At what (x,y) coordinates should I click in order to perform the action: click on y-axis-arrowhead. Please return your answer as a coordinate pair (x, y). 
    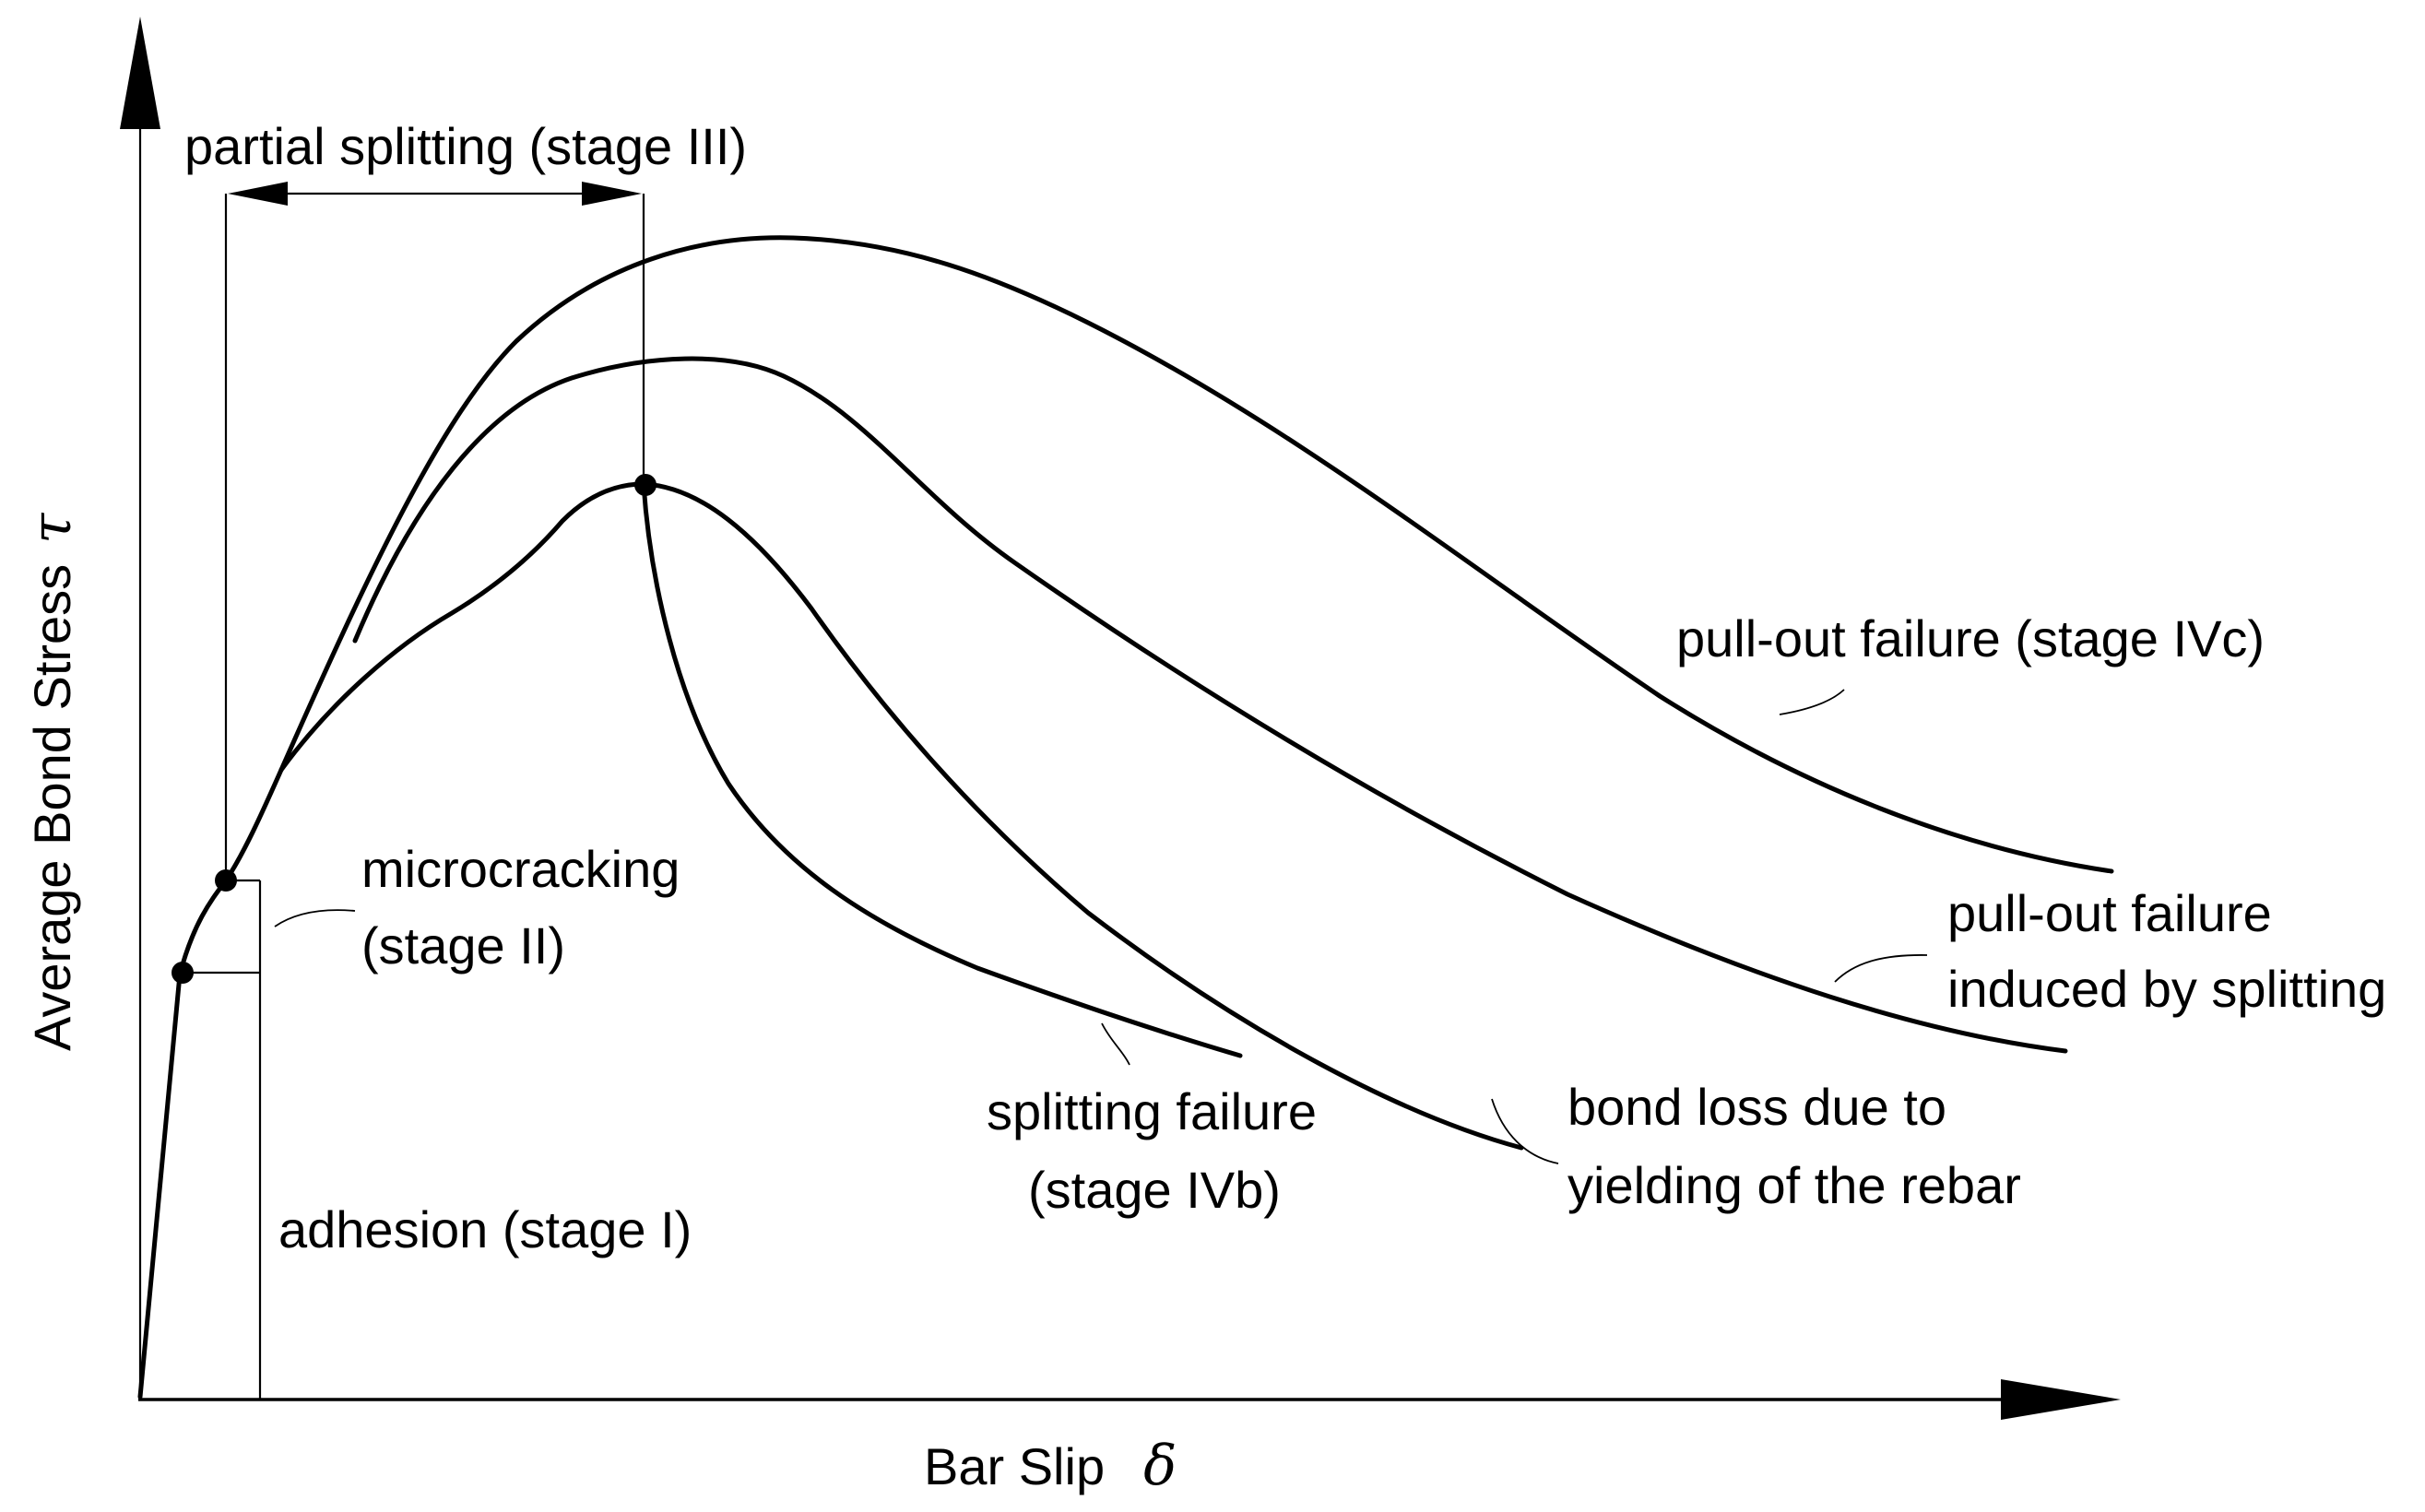
    Looking at the image, I should click on (140, 73).